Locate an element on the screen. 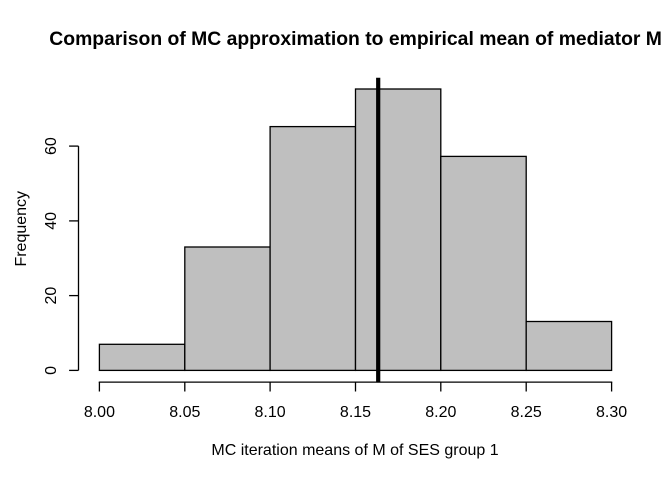 This screenshot has height=480, width=672. svg-text: 8.05 is located at coordinates (184, 412).